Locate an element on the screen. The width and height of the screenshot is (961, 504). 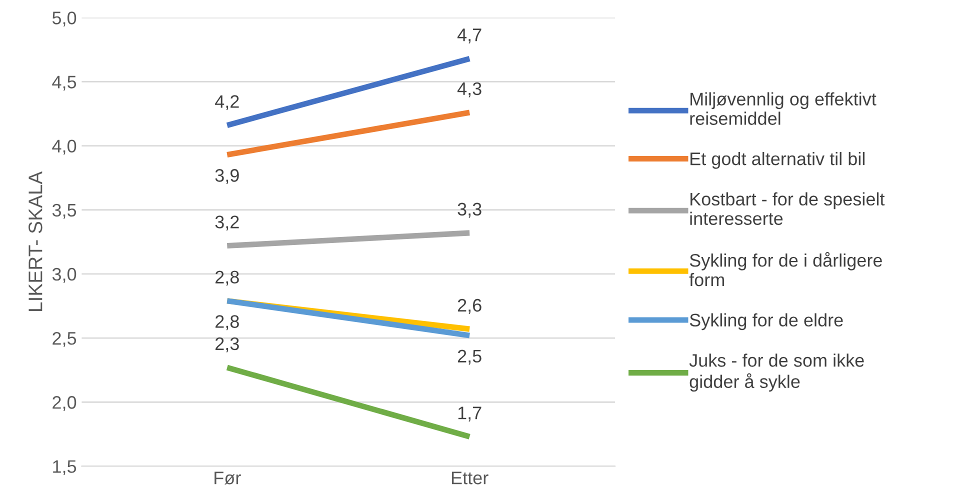
y-tick-label: 5,0 is located at coordinates (64, 19).